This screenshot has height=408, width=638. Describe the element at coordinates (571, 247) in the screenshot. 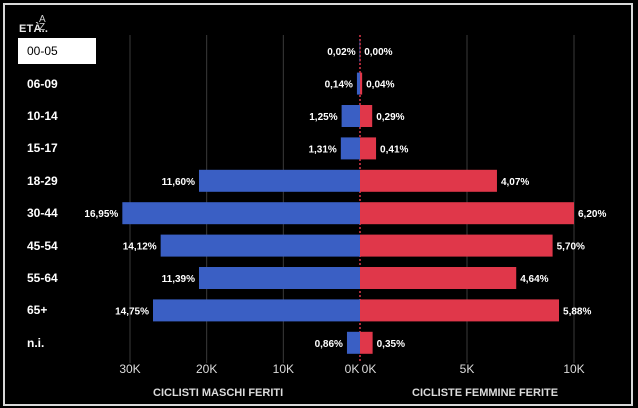

I see `female-data-label: 5,70%` at that location.